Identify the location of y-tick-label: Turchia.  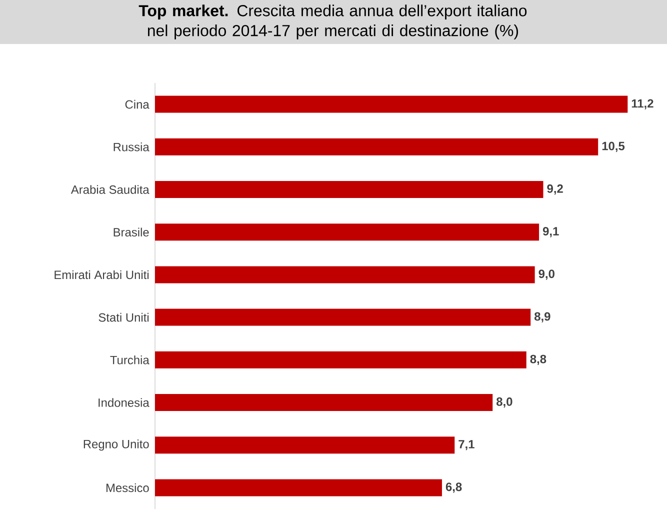
(130, 360).